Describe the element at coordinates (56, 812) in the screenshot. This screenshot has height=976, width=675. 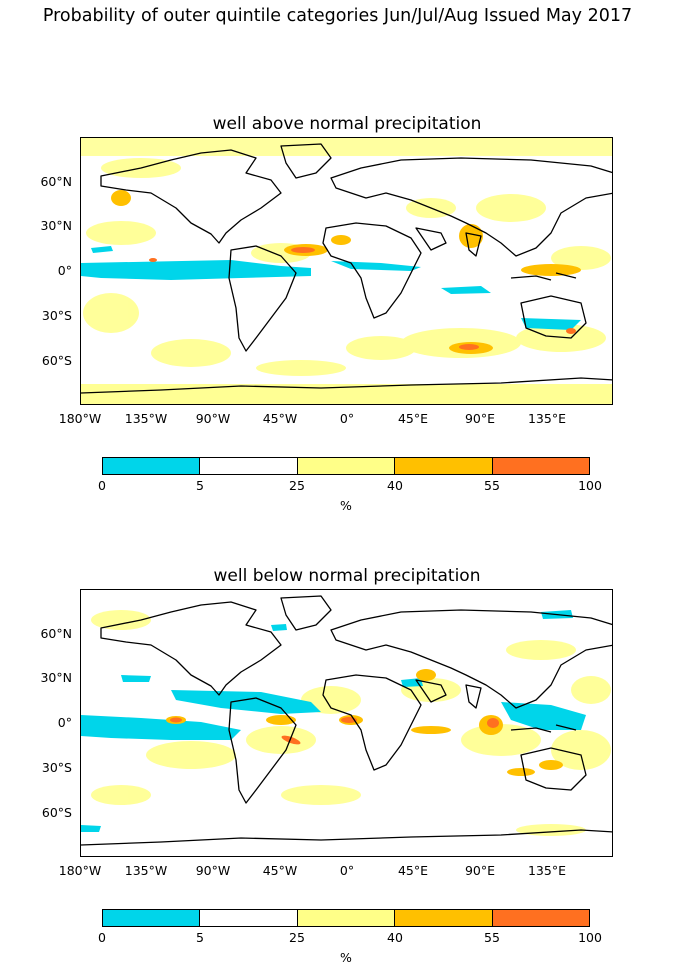
I see `lat-label-60s-2: 60°S` at that location.